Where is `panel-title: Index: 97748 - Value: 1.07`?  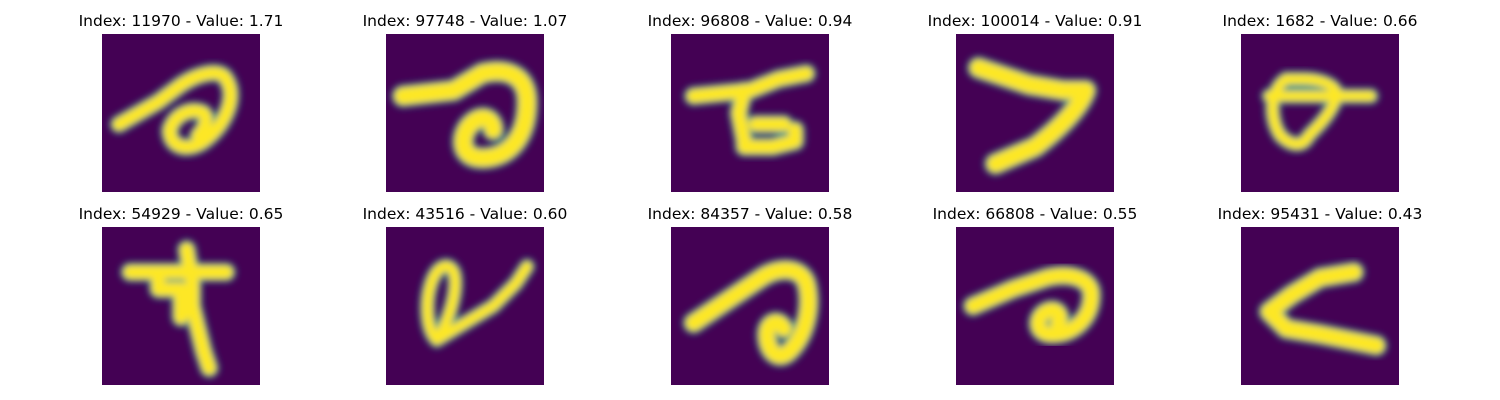
panel-title: Index: 97748 - Value: 1.07 is located at coordinates (465, 21).